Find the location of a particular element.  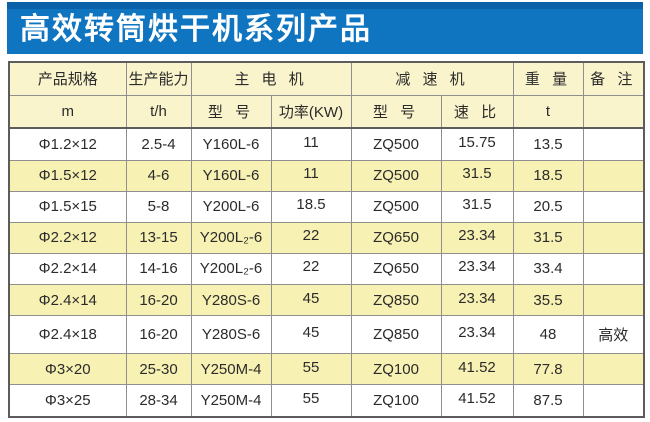

cell-reducer-ratio: 15.75 is located at coordinates (477, 144).